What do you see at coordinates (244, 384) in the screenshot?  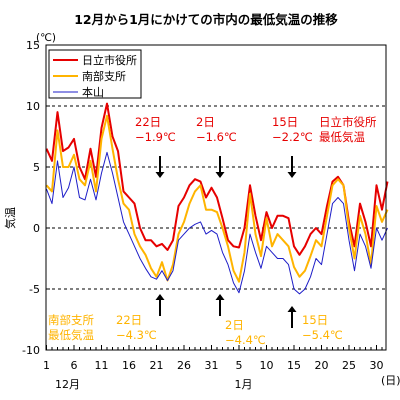 I see `month-label: 1月` at bounding box center [244, 384].